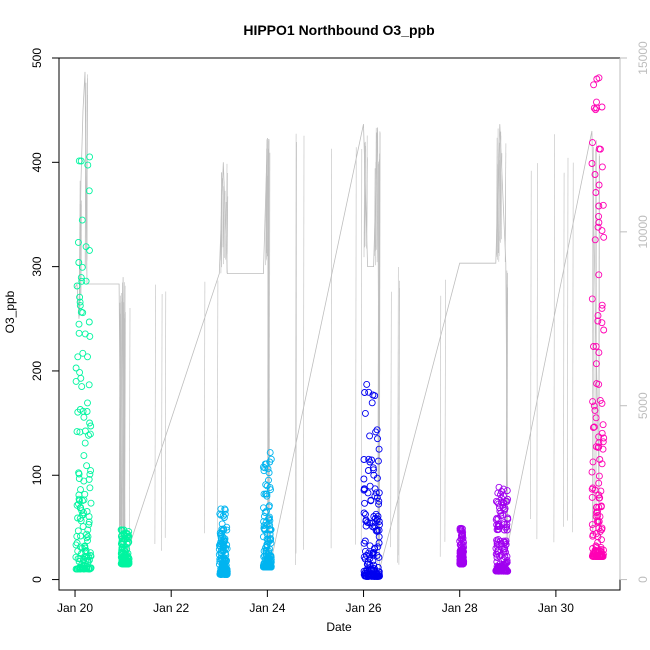  What do you see at coordinates (643, 232) in the screenshot?
I see `y2-tick-label: 10000` at bounding box center [643, 232].